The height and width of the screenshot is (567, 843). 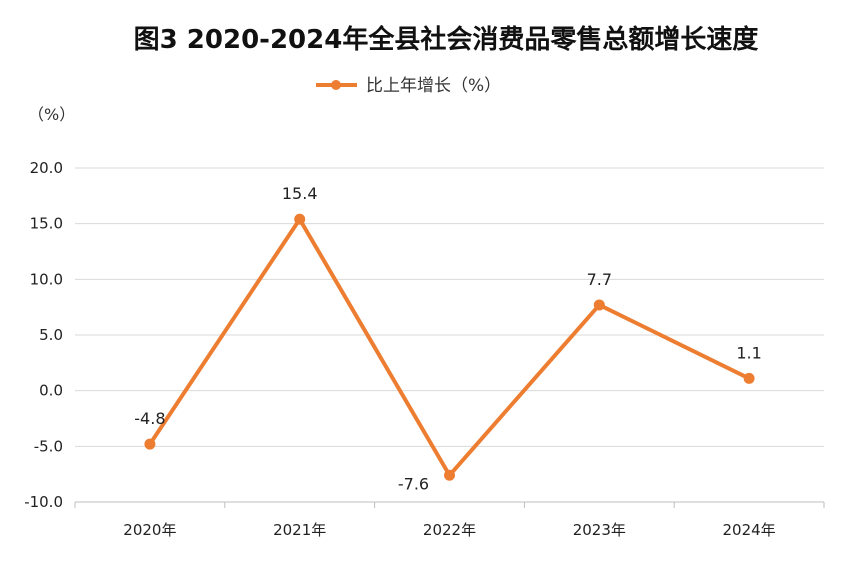 What do you see at coordinates (449, 520) in the screenshot?
I see `x-axis: 2020年 2021年 2022年 2023年 2024年` at bounding box center [449, 520].